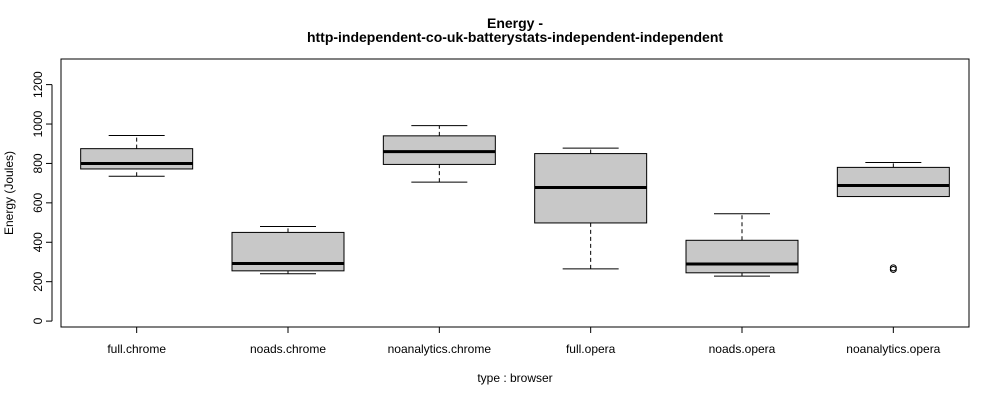 The image size is (1000, 400). I want to click on box-noads.chrome, so click(288, 250).